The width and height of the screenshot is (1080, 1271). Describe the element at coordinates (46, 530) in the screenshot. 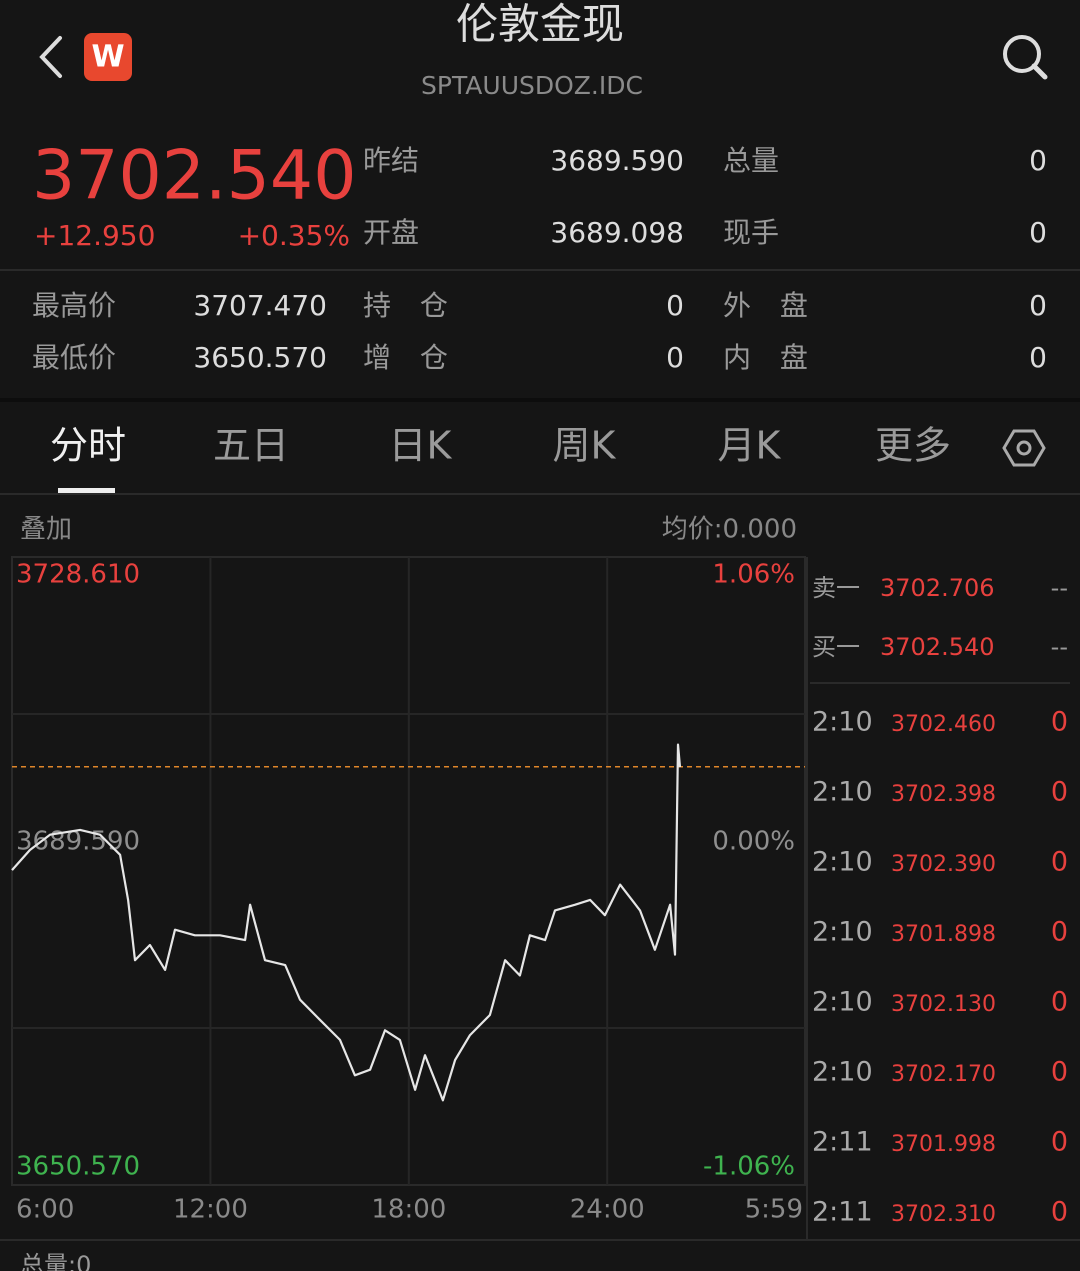

I see `overlay-button: 叠加` at that location.